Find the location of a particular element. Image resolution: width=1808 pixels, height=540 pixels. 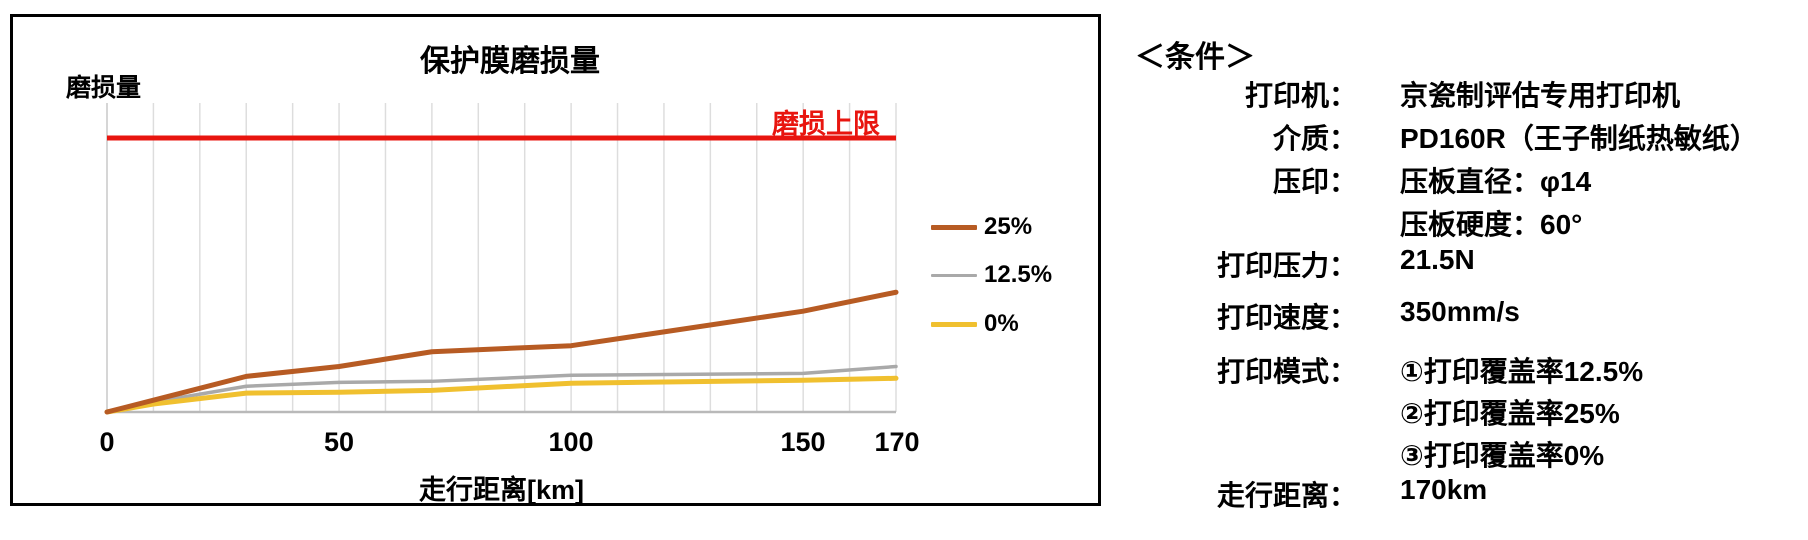

condition-value: ③打印覆盖率0% is located at coordinates (1502, 455).